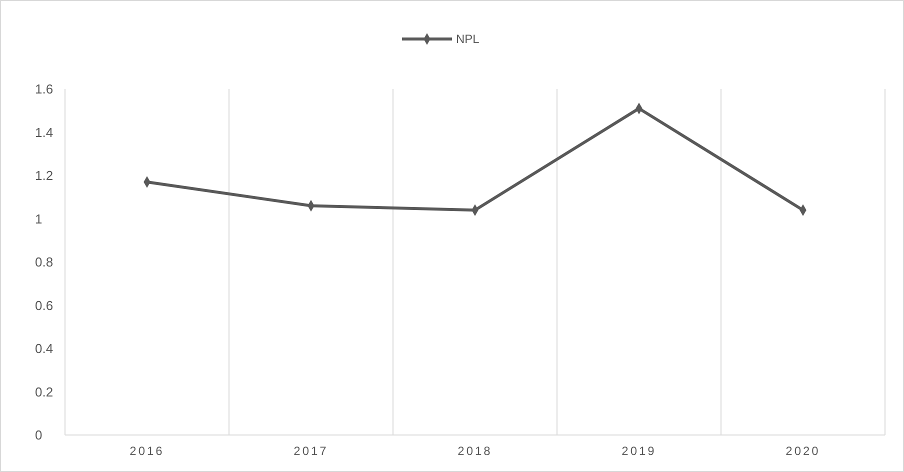 This screenshot has height=472, width=904. What do you see at coordinates (44, 392) in the screenshot?
I see `y-tick-label: 0.2` at bounding box center [44, 392].